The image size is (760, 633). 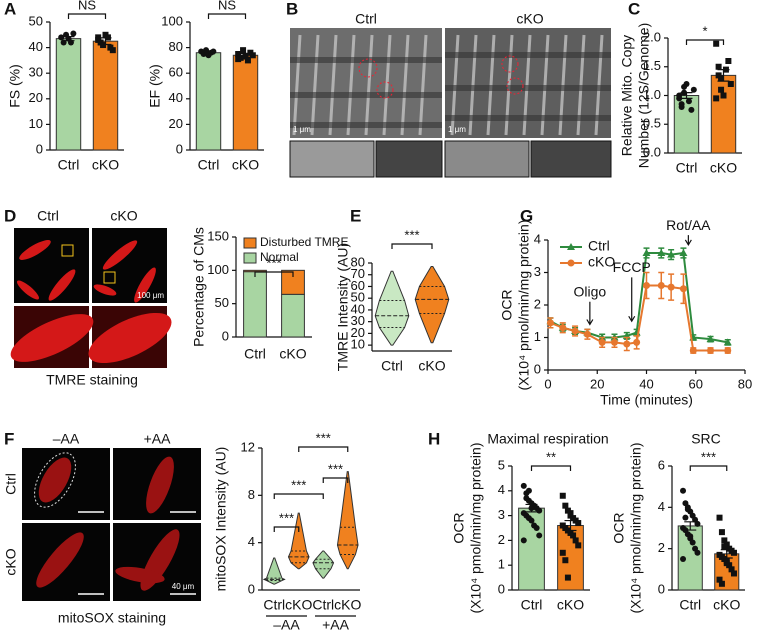 I want to click on arrow, so click(x=590, y=313).